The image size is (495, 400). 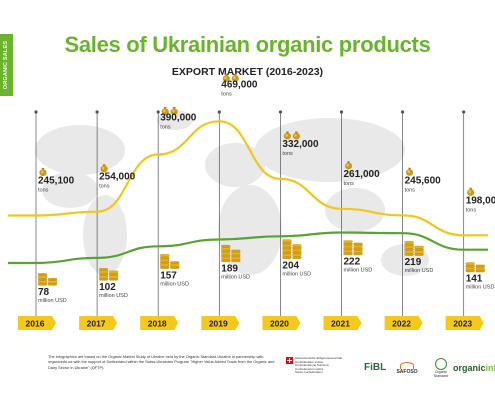 I want to click on year-tag-label: 2022, so click(x=401, y=324).